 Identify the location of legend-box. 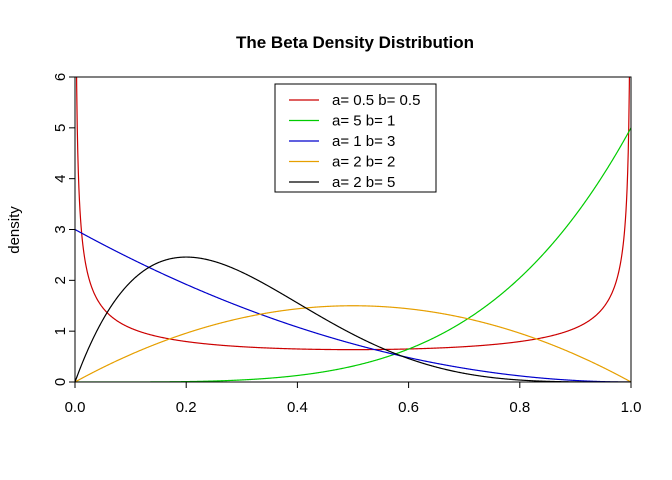
(355, 138).